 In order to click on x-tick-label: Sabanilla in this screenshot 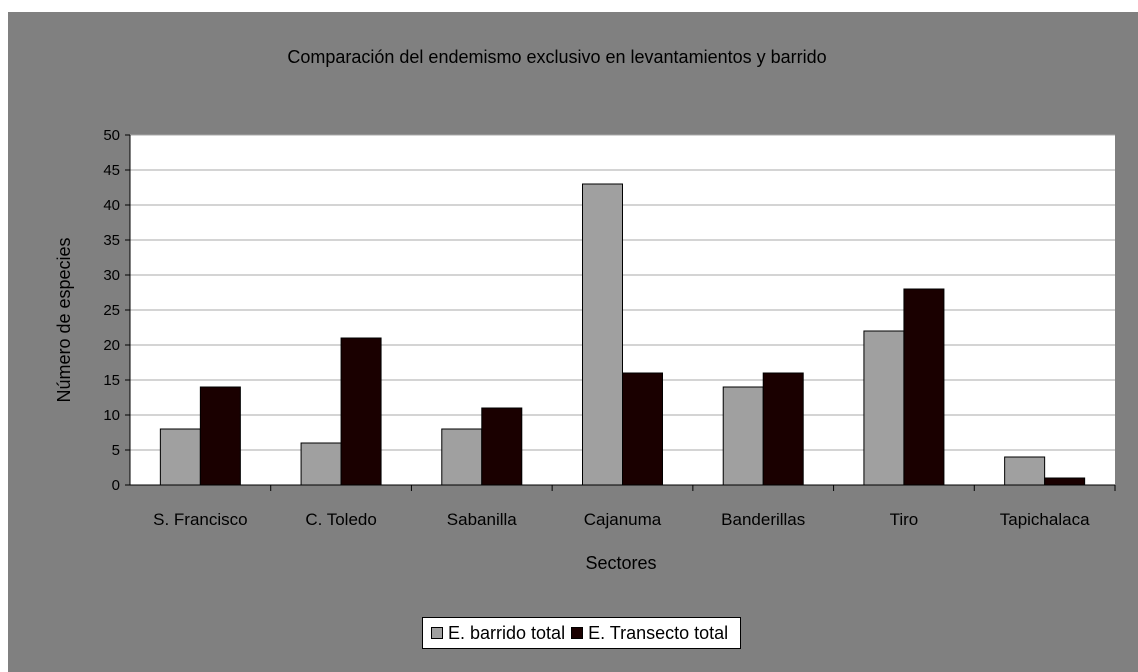, I will do `click(482, 519)`.